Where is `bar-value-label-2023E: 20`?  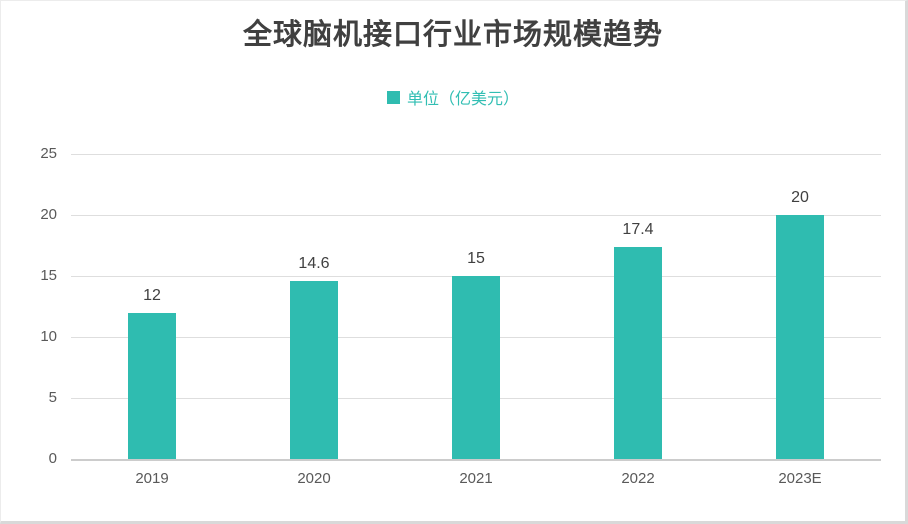 bar-value-label-2023E: 20 is located at coordinates (800, 197).